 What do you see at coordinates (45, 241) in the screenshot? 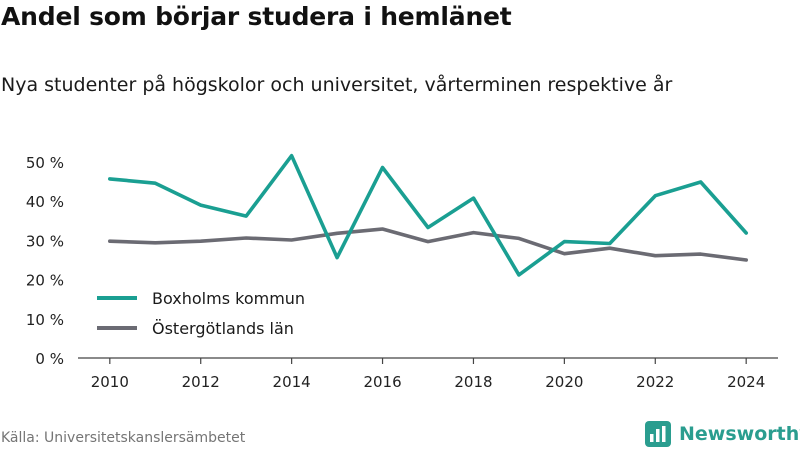
I see `y-tick-label: 30 %` at bounding box center [45, 241].